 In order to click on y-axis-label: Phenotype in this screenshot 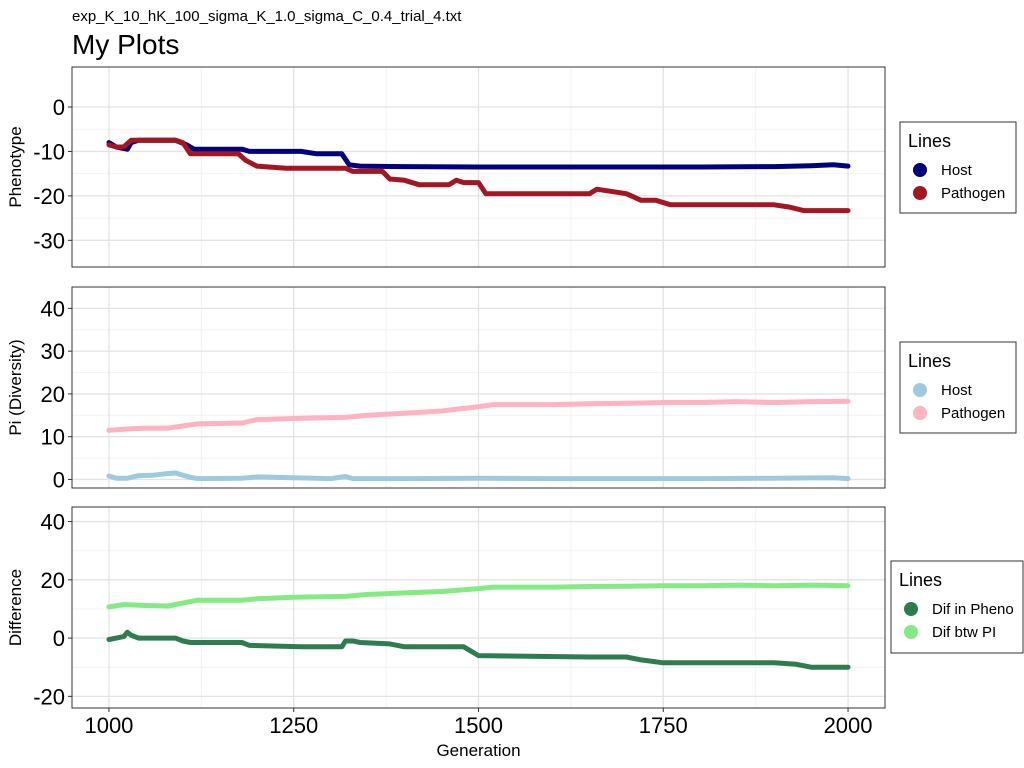, I will do `click(15, 166)`.